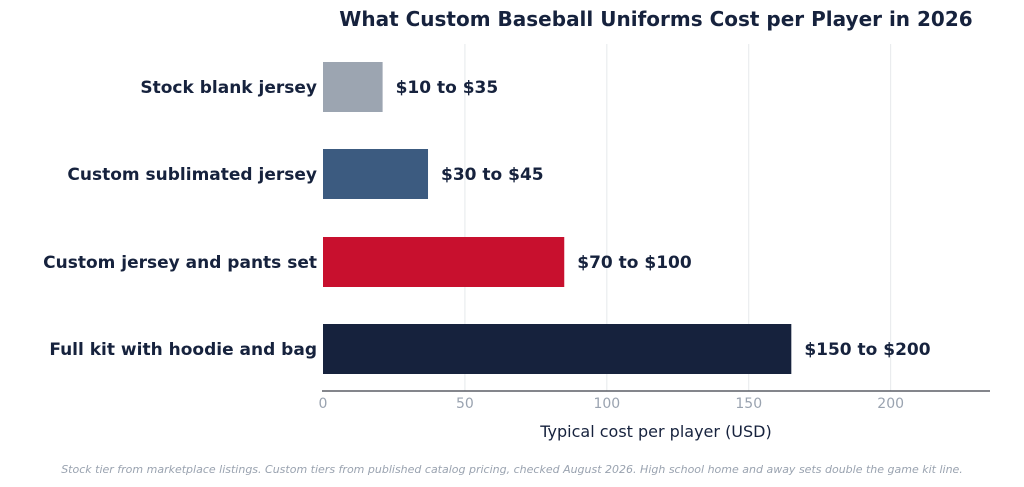 The height and width of the screenshot is (487, 1024). What do you see at coordinates (180, 263) in the screenshot?
I see `category-label: Custom jersey and pants set` at bounding box center [180, 263].